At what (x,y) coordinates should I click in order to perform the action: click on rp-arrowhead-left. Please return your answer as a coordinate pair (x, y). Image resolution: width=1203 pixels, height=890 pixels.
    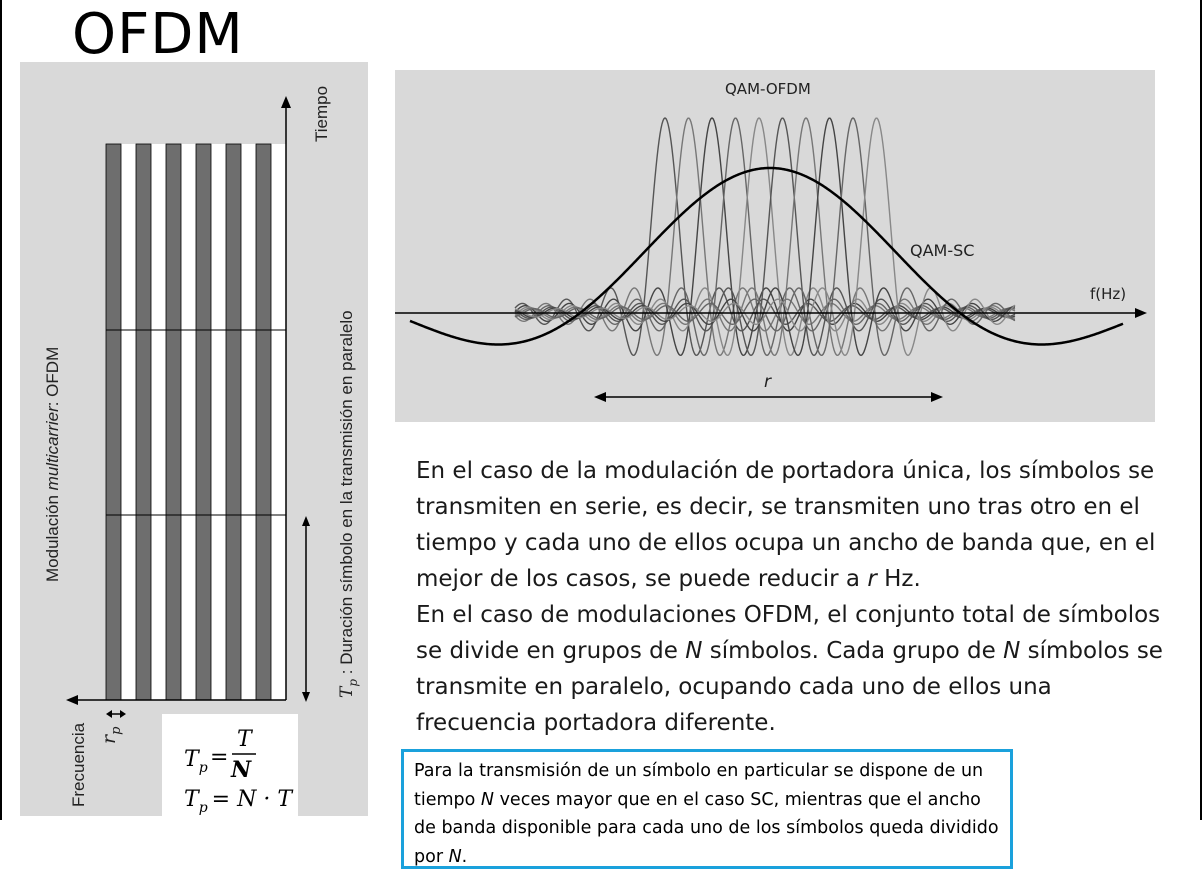
    Looking at the image, I should click on (109, 714).